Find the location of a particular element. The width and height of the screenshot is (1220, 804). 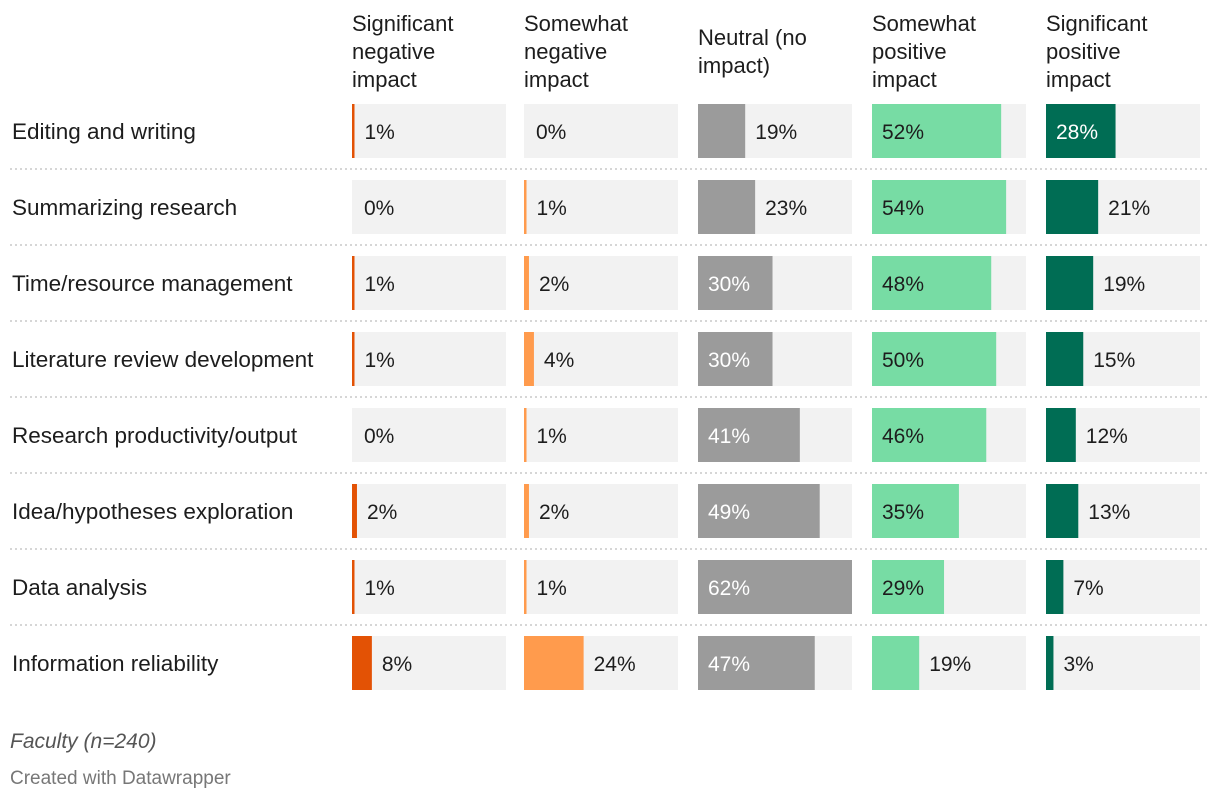

data-label: 46% is located at coordinates (903, 436).